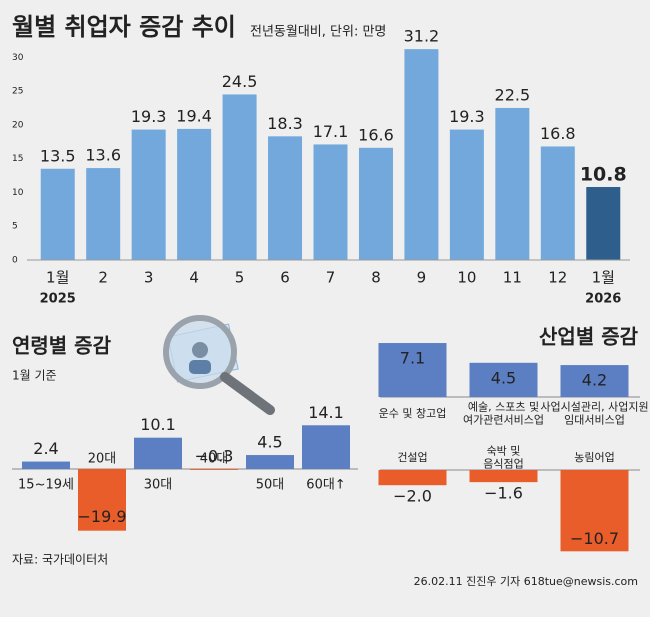 Image resolution: width=650 pixels, height=617 pixels. What do you see at coordinates (219, 365) in the screenshot?
I see `magnifier-icon` at bounding box center [219, 365].